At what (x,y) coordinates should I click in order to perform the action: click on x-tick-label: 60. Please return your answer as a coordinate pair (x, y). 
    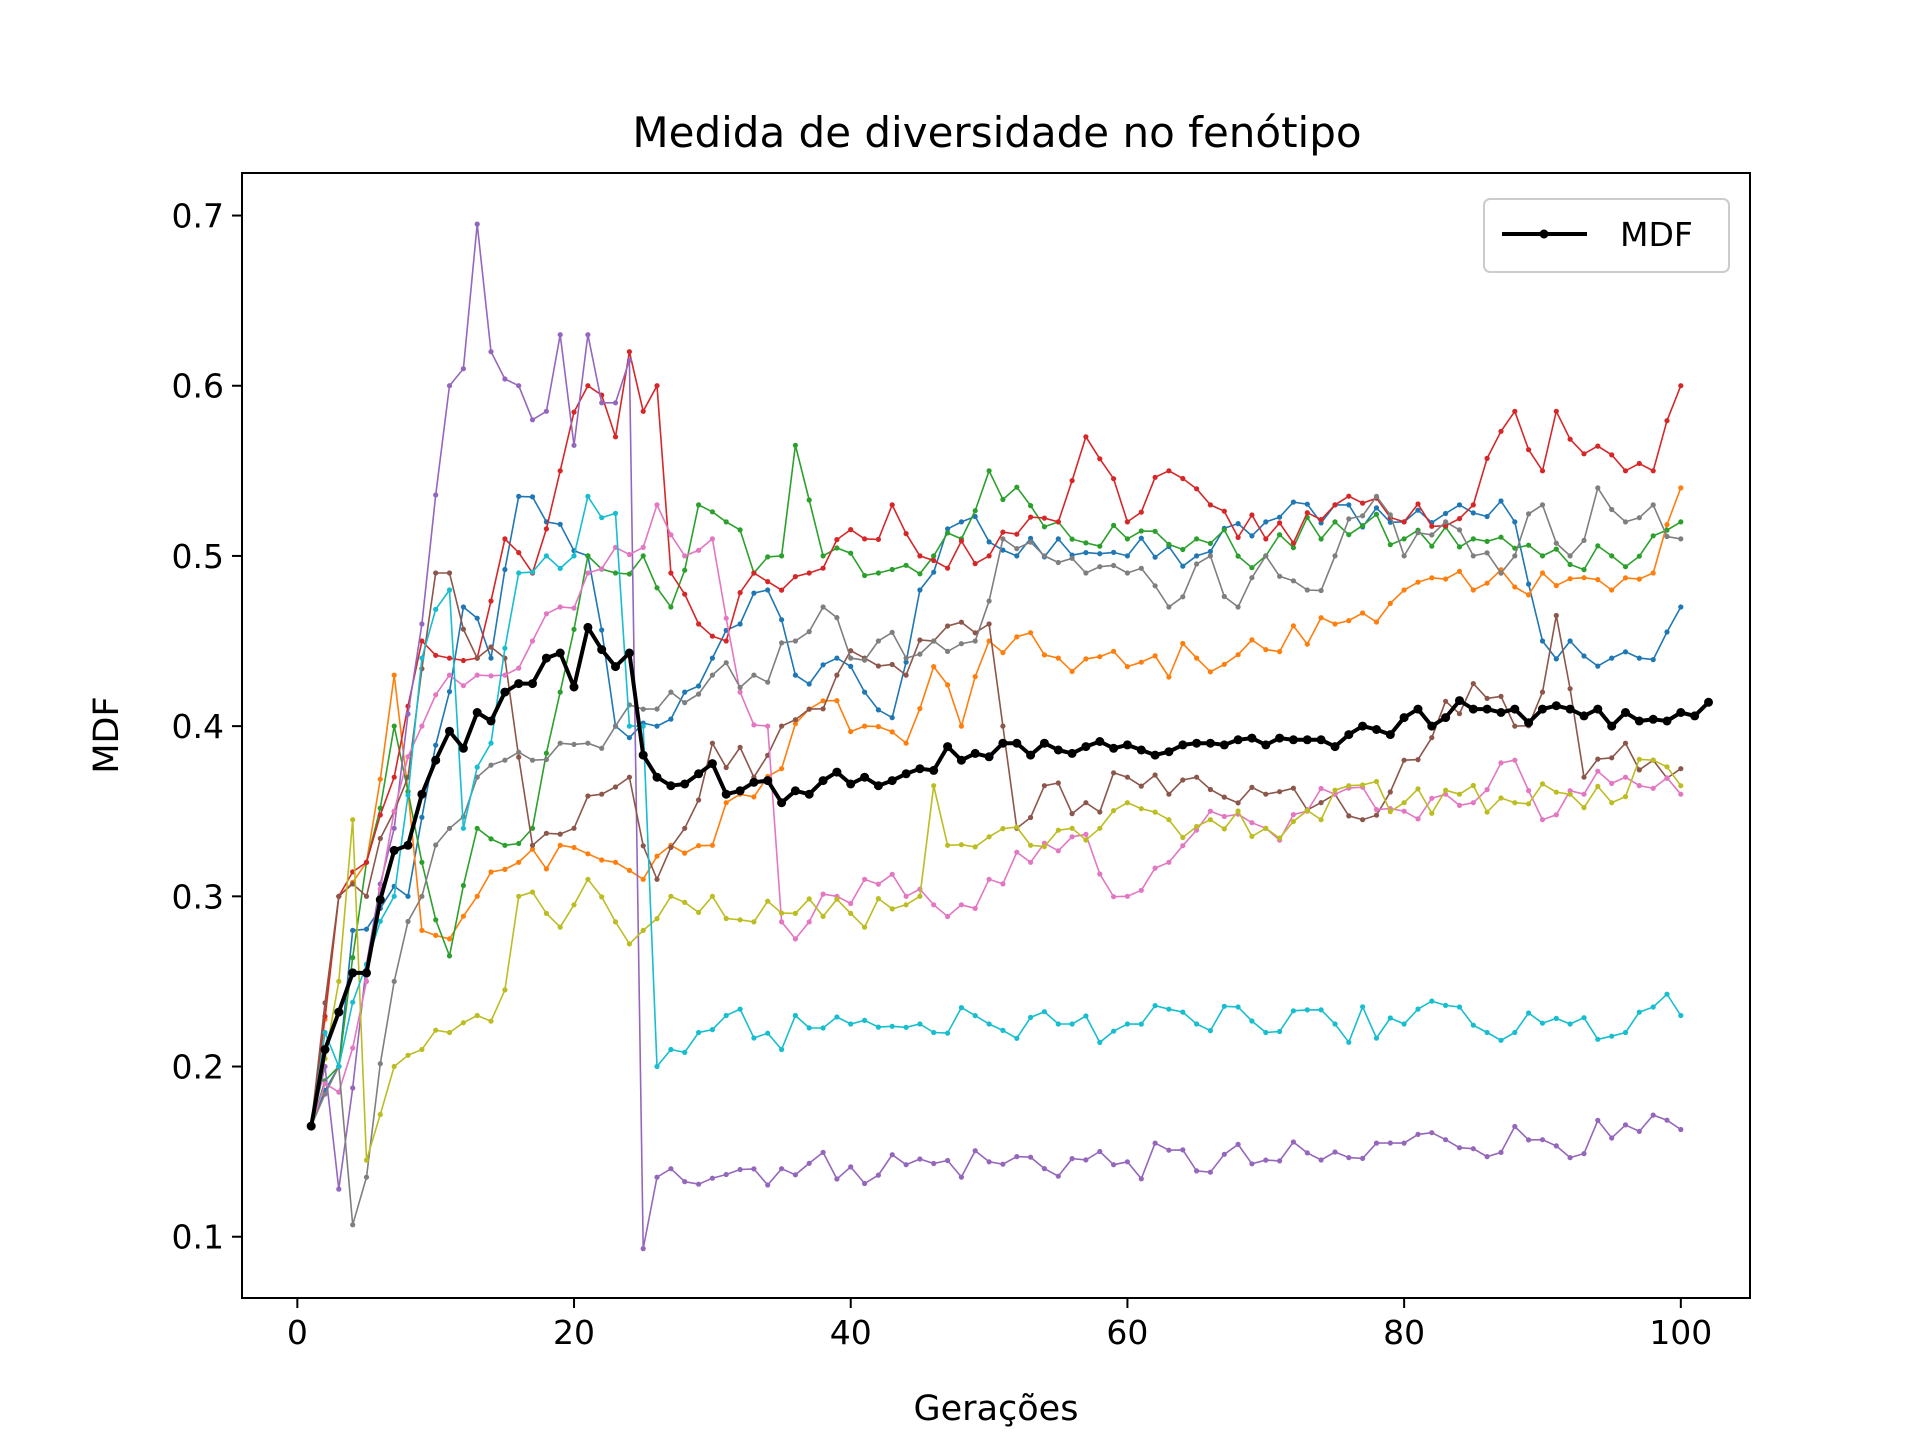
    Looking at the image, I should click on (1127, 1332).